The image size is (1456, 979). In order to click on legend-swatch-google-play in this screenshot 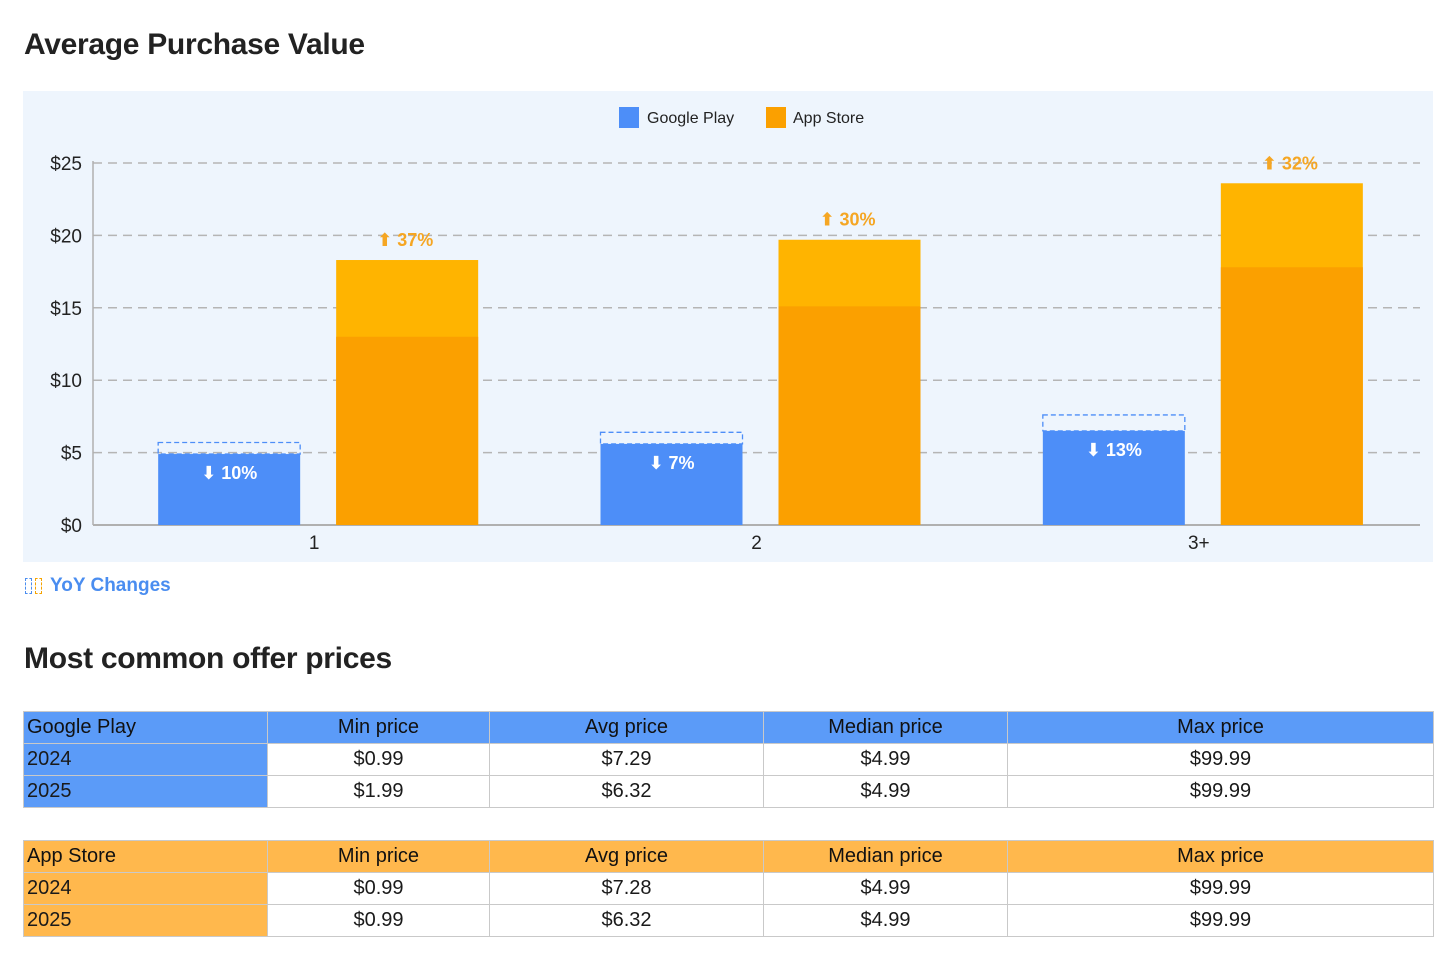, I will do `click(629, 117)`.